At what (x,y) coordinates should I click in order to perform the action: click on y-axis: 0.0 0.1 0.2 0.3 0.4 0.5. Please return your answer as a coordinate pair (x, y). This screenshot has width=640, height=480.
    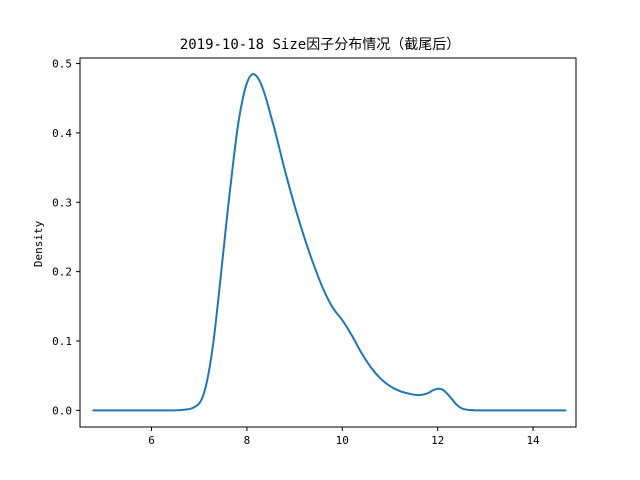
    Looking at the image, I should click on (66, 237).